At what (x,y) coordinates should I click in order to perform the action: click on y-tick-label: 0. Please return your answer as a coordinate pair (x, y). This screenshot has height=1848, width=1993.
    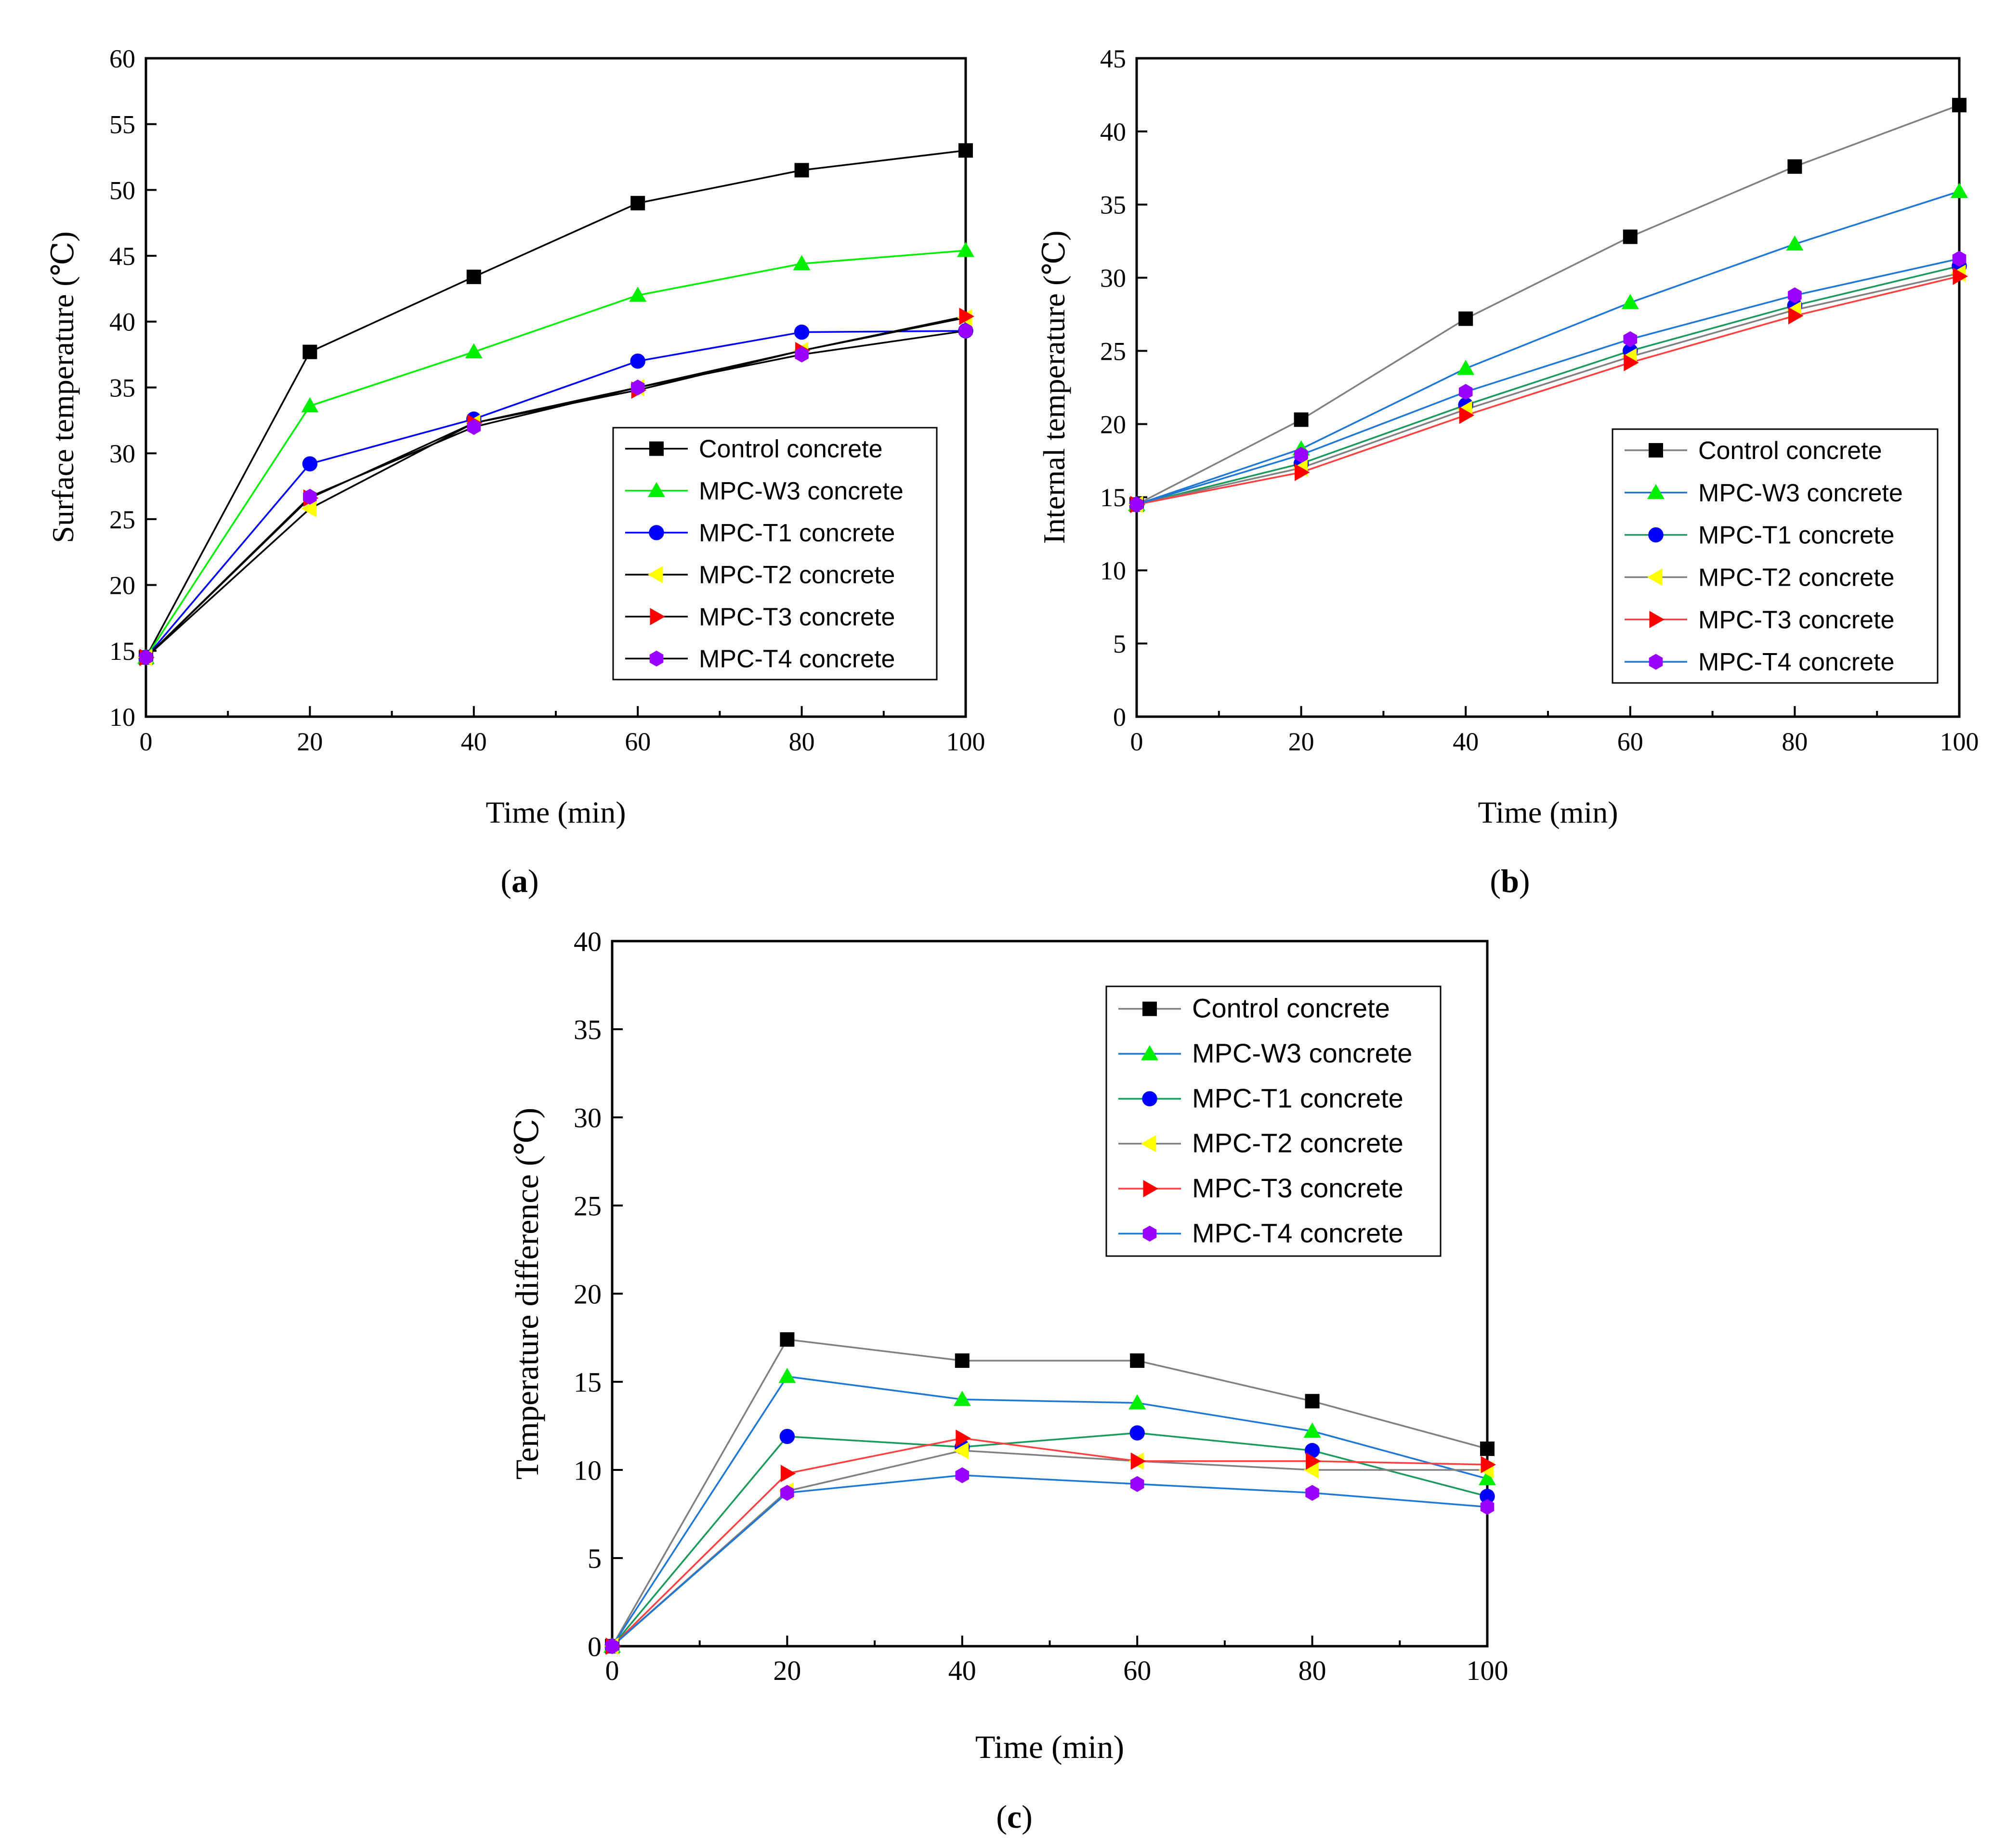
    Looking at the image, I should click on (595, 1646).